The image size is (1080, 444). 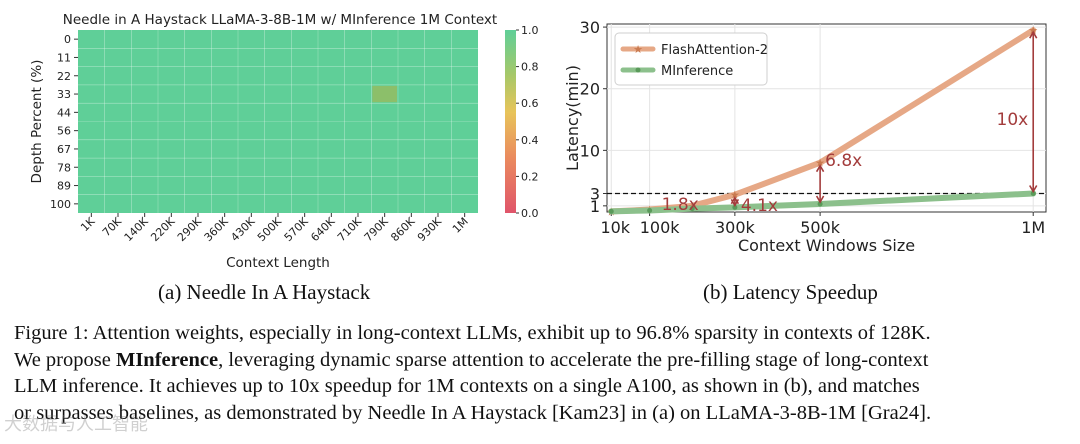 I want to click on caption-line-2-pre: We propose, so click(x=65, y=359).